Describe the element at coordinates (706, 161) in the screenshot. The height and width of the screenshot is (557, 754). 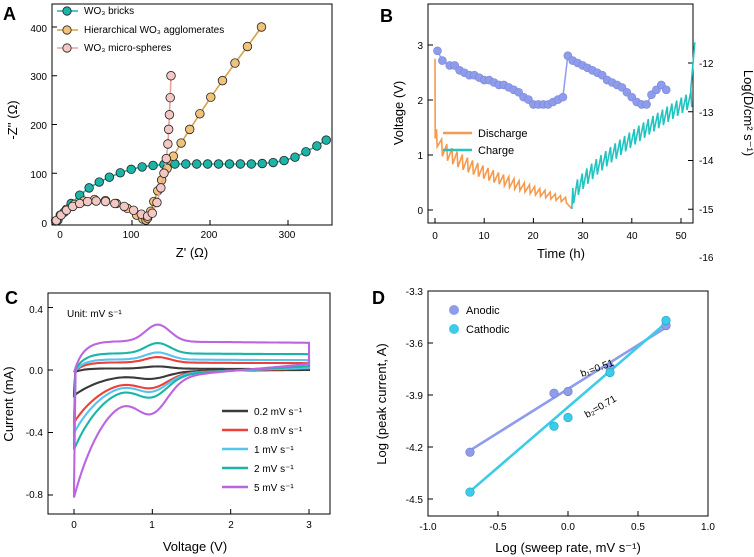
I see `panel-b-ytick-right-2: -14` at that location.